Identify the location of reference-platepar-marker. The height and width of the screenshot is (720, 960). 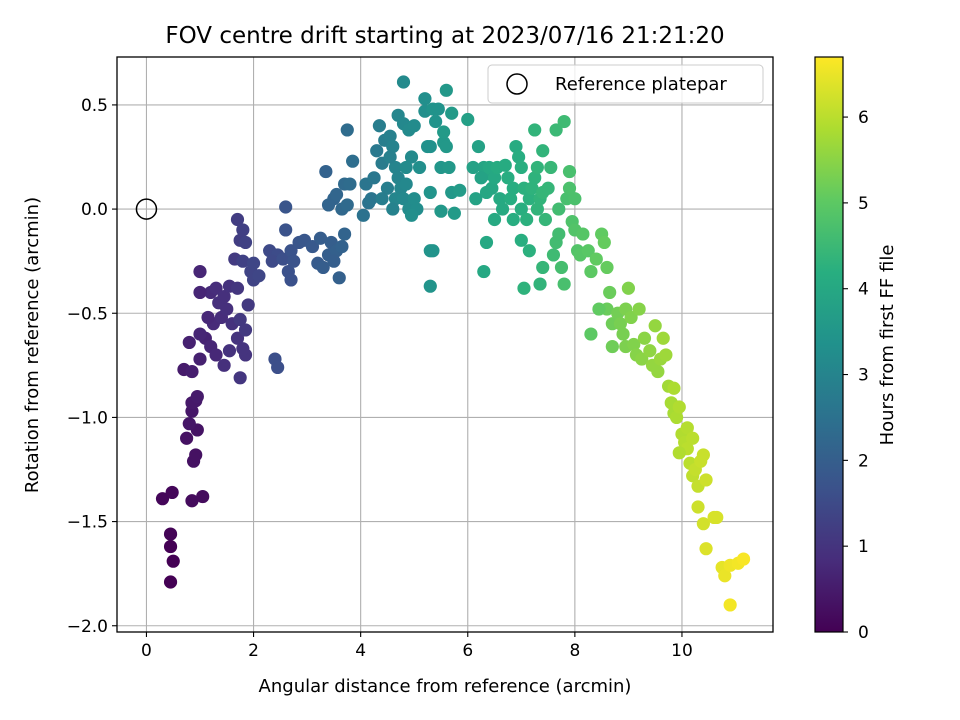
(146, 209).